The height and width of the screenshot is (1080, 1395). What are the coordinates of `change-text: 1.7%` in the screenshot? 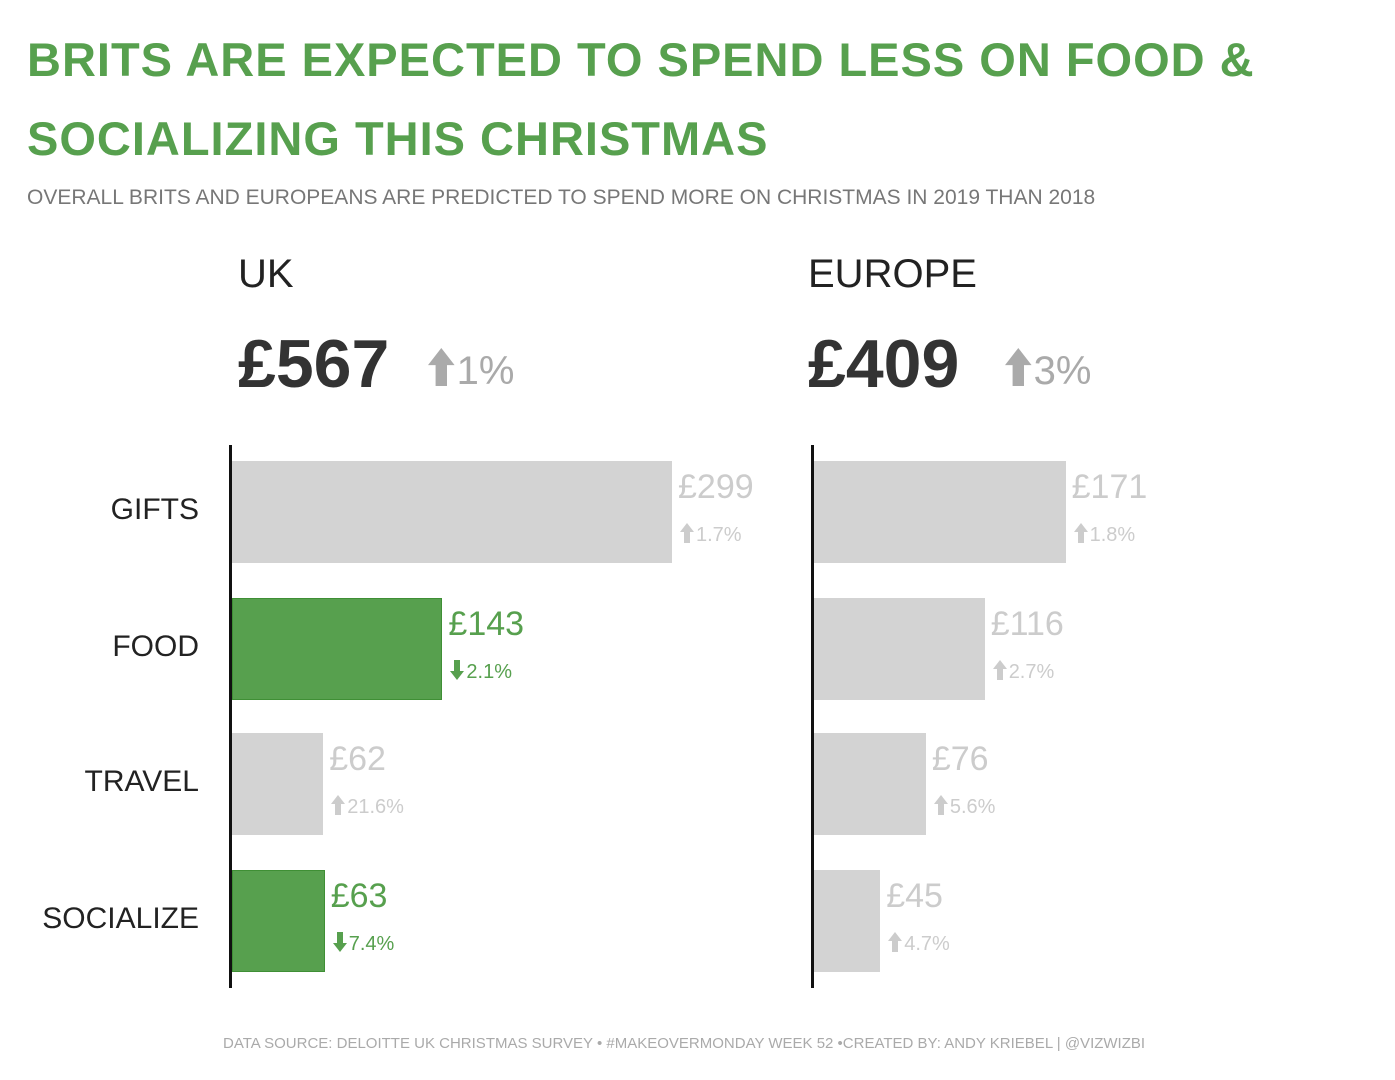 It's located at (719, 535).